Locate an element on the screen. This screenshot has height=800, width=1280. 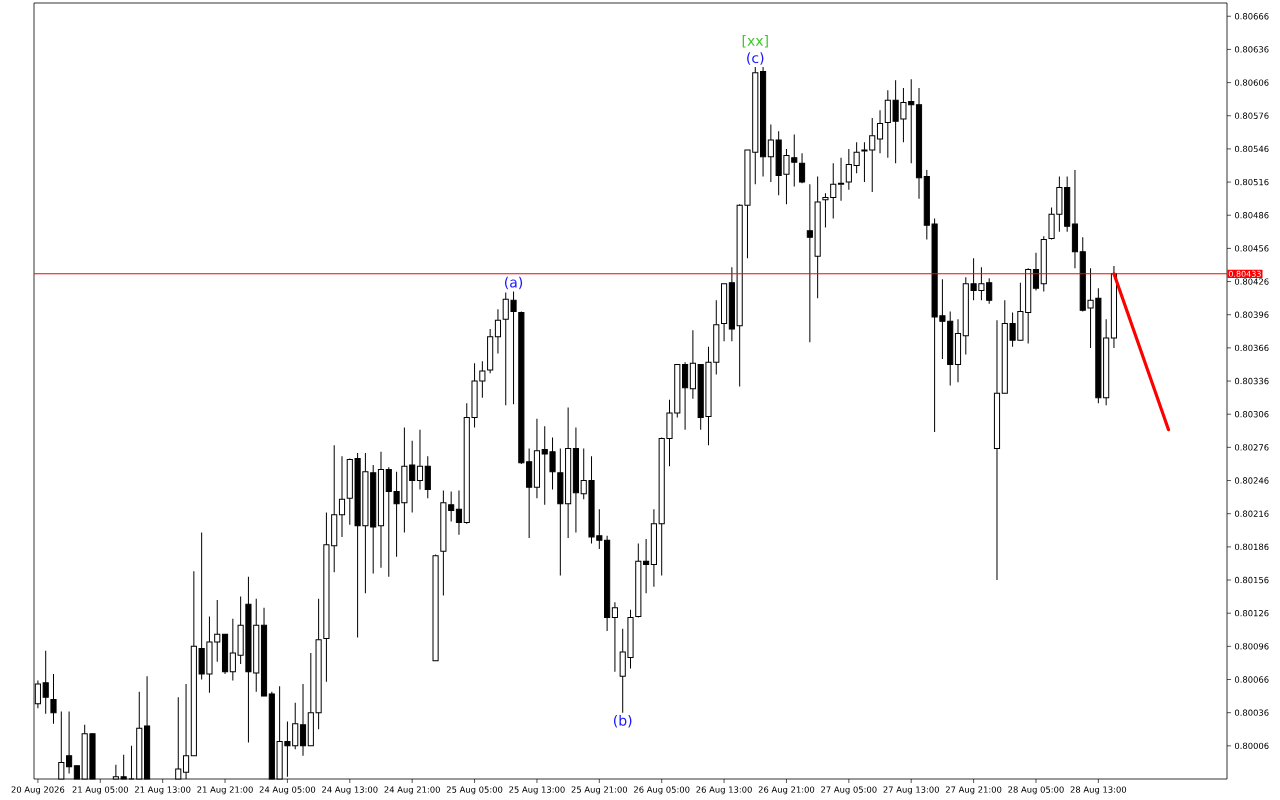
y-tick-label: 0.80036 is located at coordinates (1251, 712).